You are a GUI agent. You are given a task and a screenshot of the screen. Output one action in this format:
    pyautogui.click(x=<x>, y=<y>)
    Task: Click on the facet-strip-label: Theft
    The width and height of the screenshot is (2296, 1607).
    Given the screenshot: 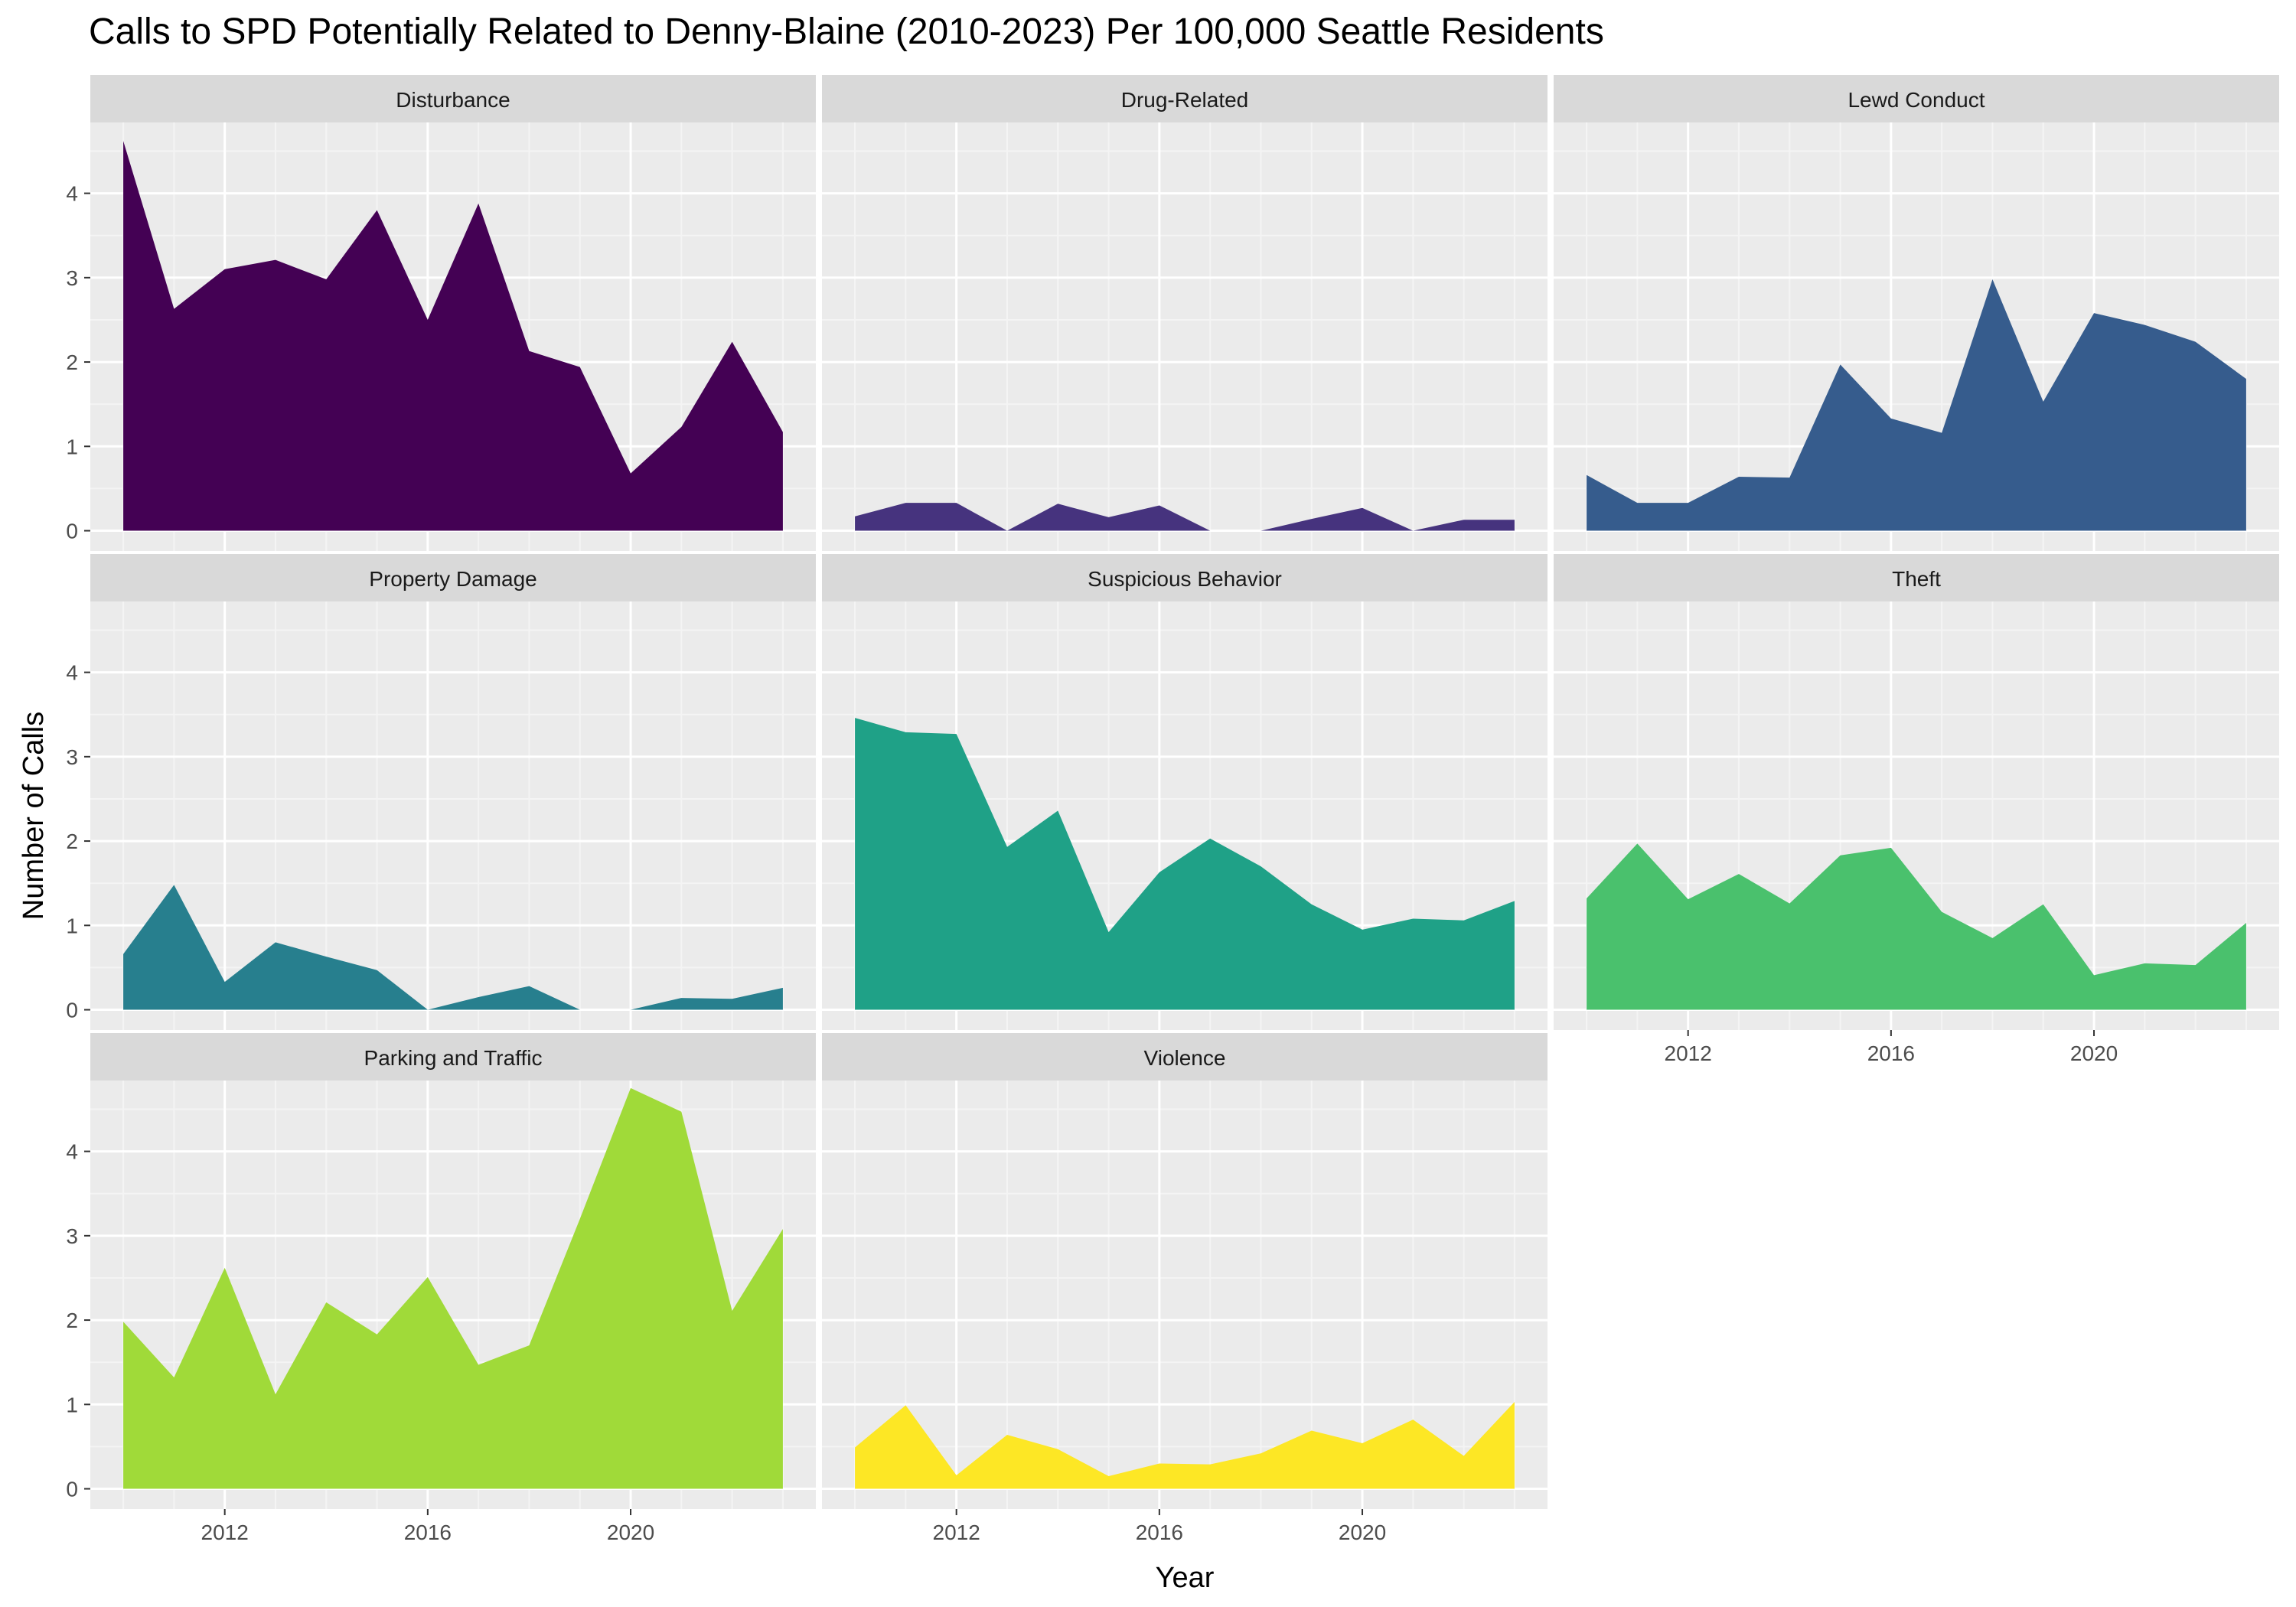 What is the action you would take?
    pyautogui.click(x=1916, y=579)
    